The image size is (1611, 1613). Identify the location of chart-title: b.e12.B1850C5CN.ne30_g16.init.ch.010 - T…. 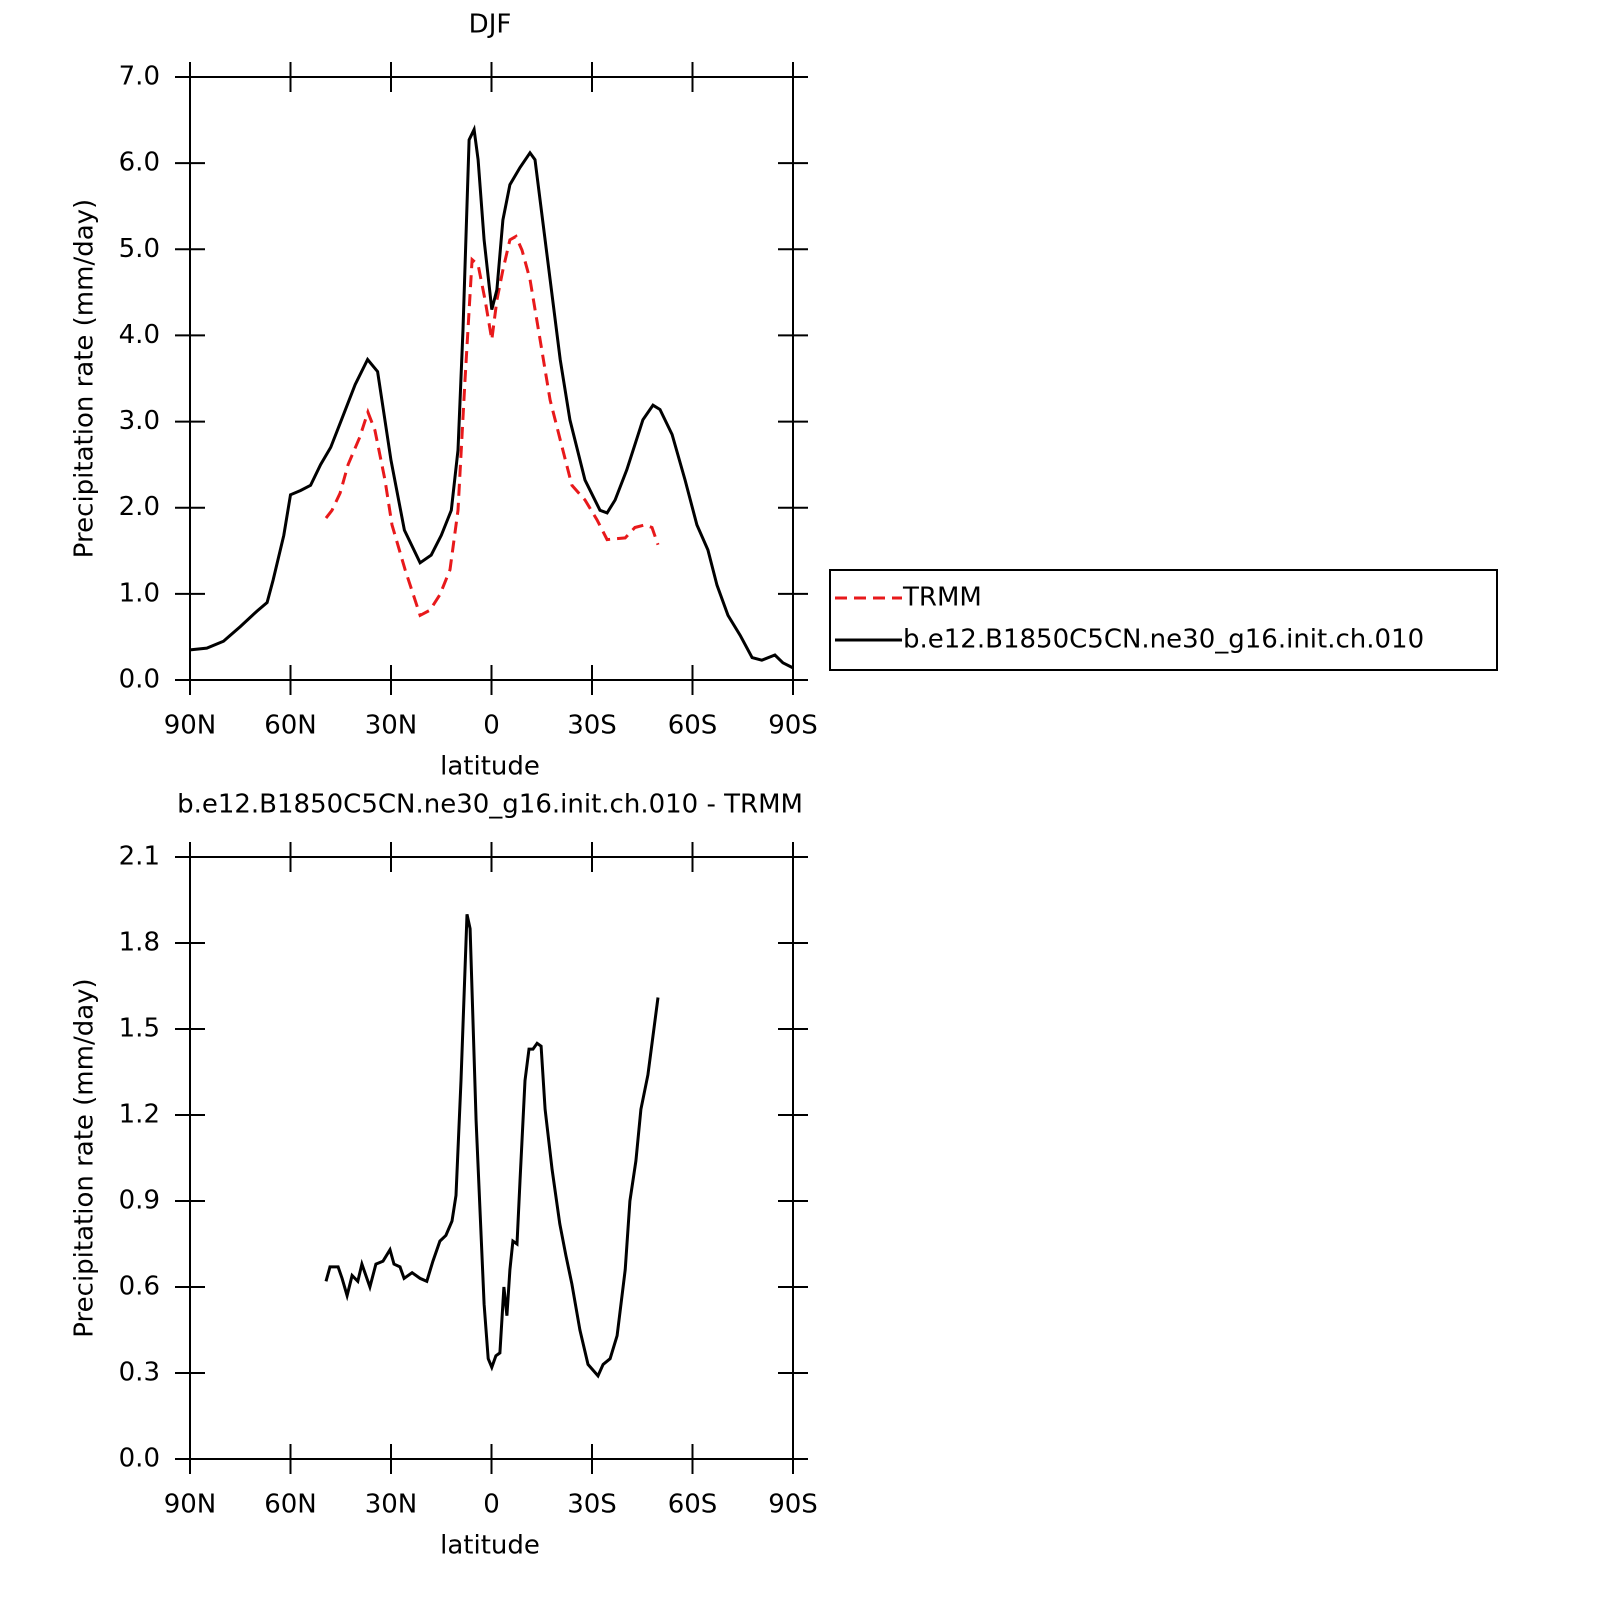
(490, 805).